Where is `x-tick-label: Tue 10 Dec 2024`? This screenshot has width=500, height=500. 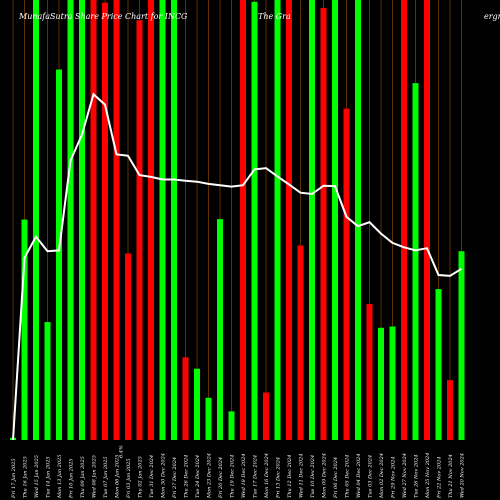 x-tick-label: Tue 10 Dec 2024 is located at coordinates (313, 476).